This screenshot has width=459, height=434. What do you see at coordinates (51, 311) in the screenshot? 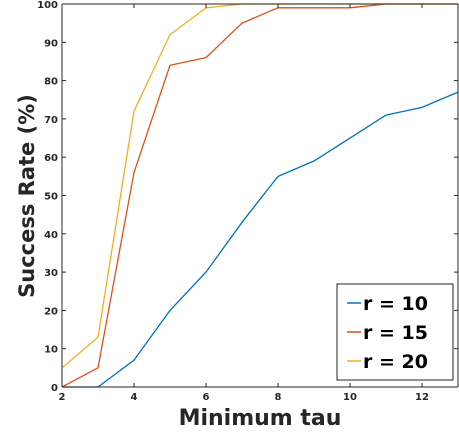
I see `y-tick-label: 20` at bounding box center [51, 311].